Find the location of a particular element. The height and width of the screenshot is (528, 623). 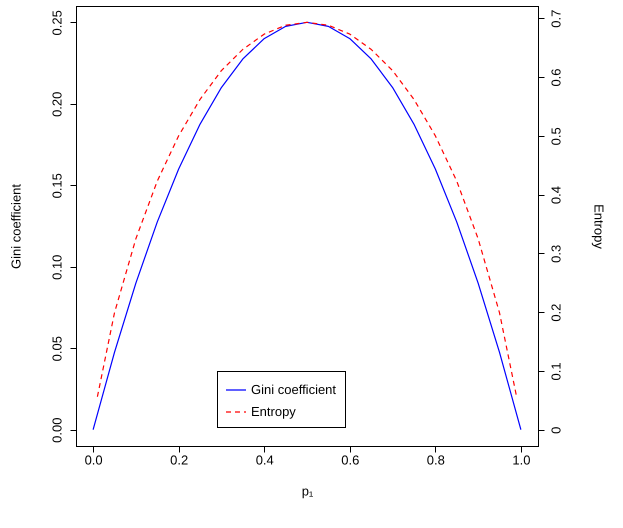

y2-tick-label: 0.6 is located at coordinates (556, 77).